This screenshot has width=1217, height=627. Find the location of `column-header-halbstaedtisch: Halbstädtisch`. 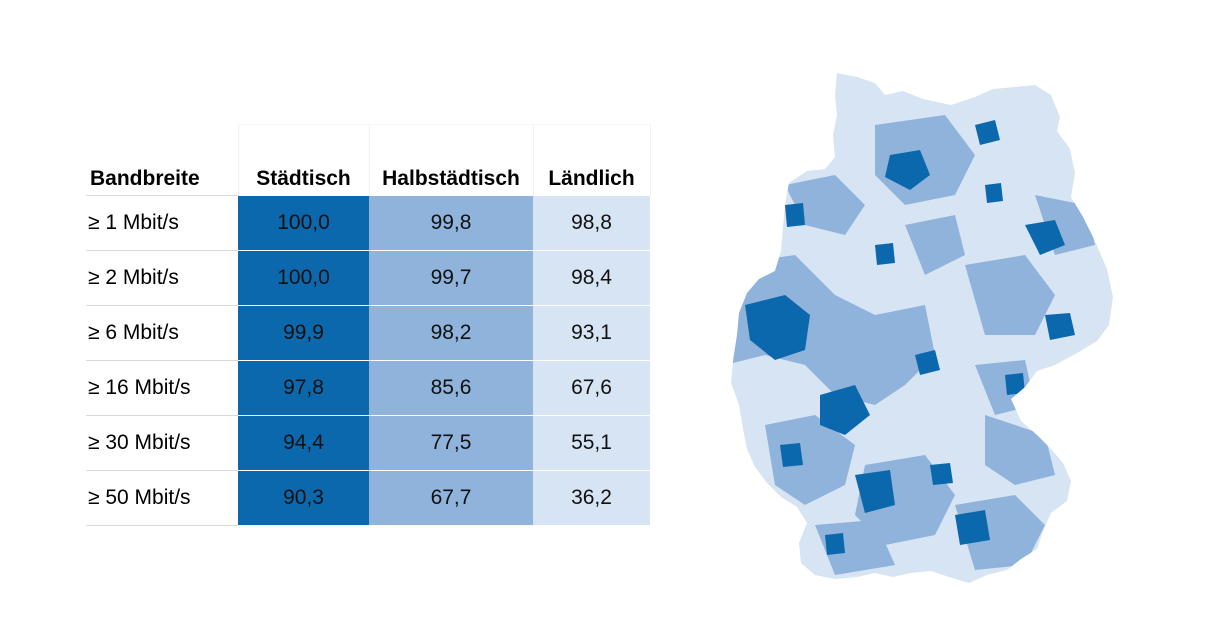

column-header-halbstaedtisch: Halbstädtisch is located at coordinates (451, 160).